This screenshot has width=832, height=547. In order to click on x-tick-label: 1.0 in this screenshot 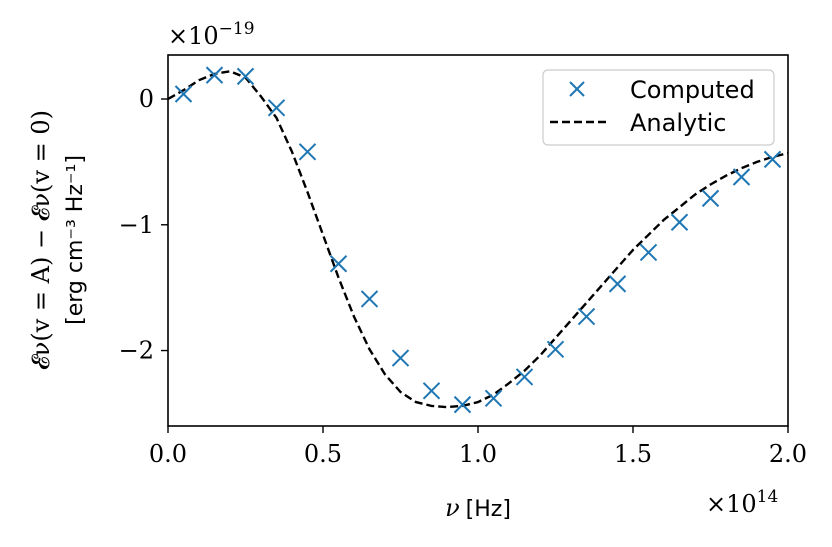, I will do `click(478, 454)`.